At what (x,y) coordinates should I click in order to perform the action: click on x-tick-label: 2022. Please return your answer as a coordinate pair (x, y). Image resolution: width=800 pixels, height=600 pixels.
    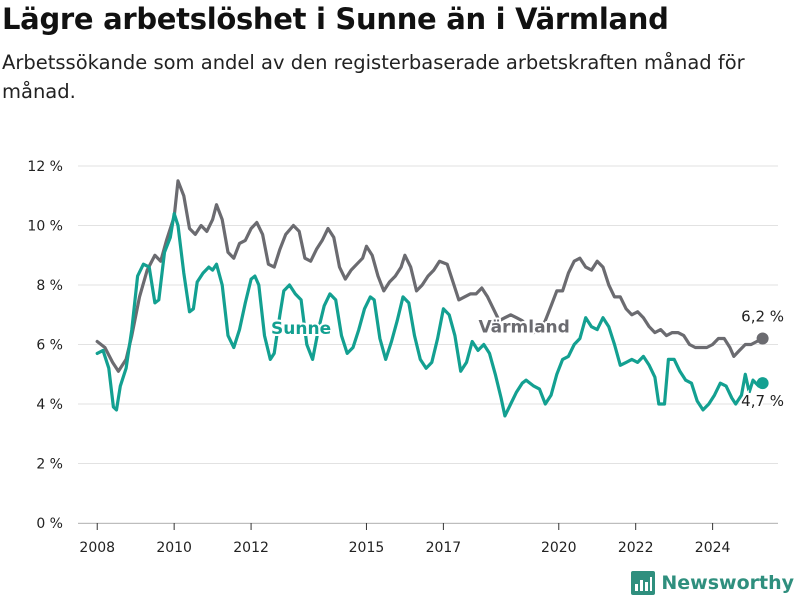
    Looking at the image, I should click on (636, 548).